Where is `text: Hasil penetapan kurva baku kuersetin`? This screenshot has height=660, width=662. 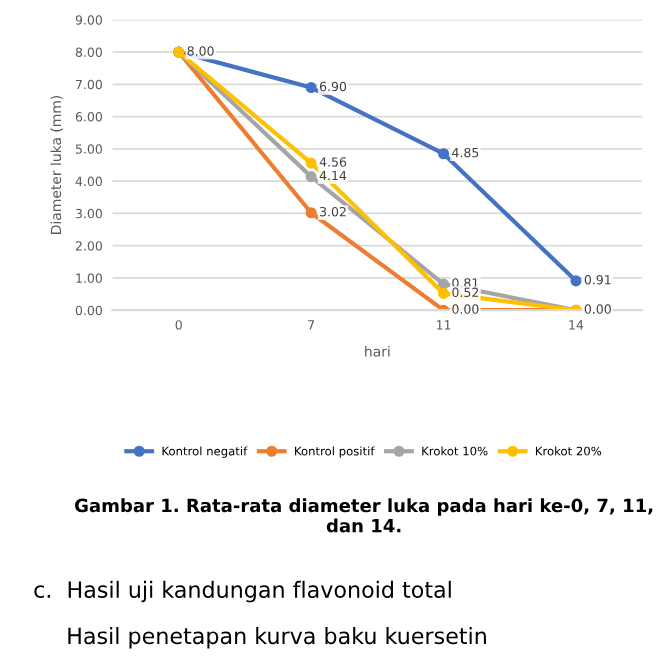 text: Hasil penetapan kurva baku kuersetin is located at coordinates (277, 638).